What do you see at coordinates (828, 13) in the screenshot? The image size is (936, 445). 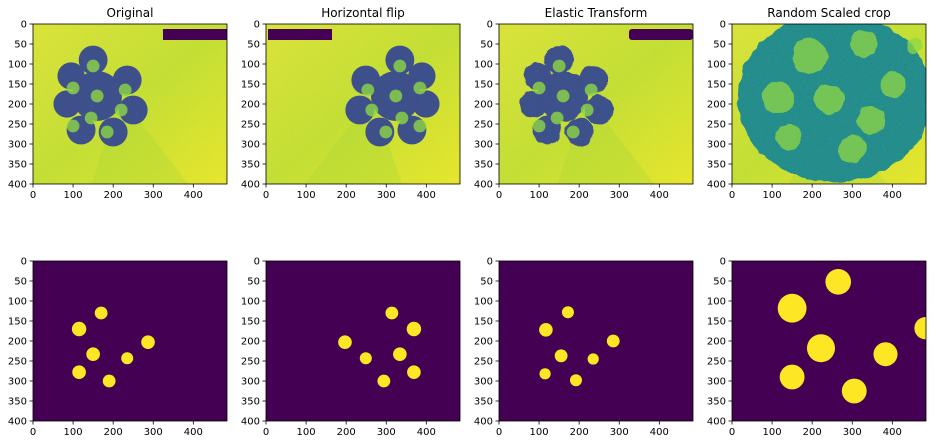 I see `subplot-title: Random Scaled crop` at bounding box center [828, 13].